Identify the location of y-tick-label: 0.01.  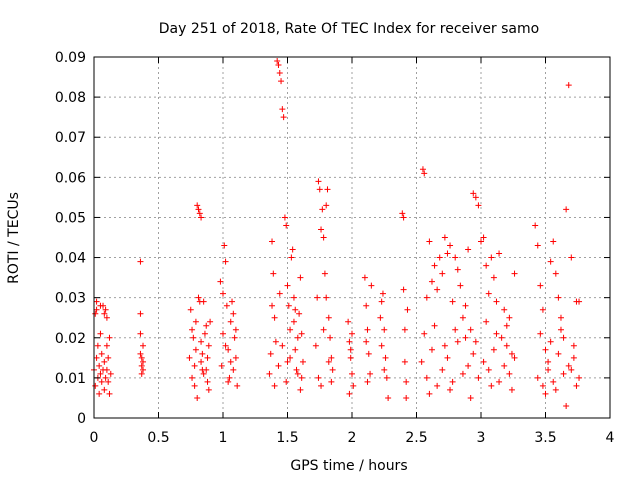
(70, 379).